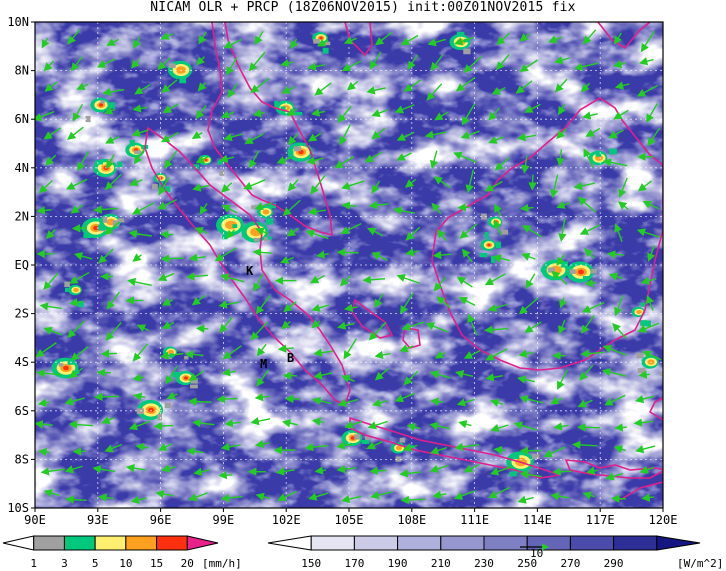  Describe the element at coordinates (358, 39) in the screenshot. I see `coast-indochina` at that location.